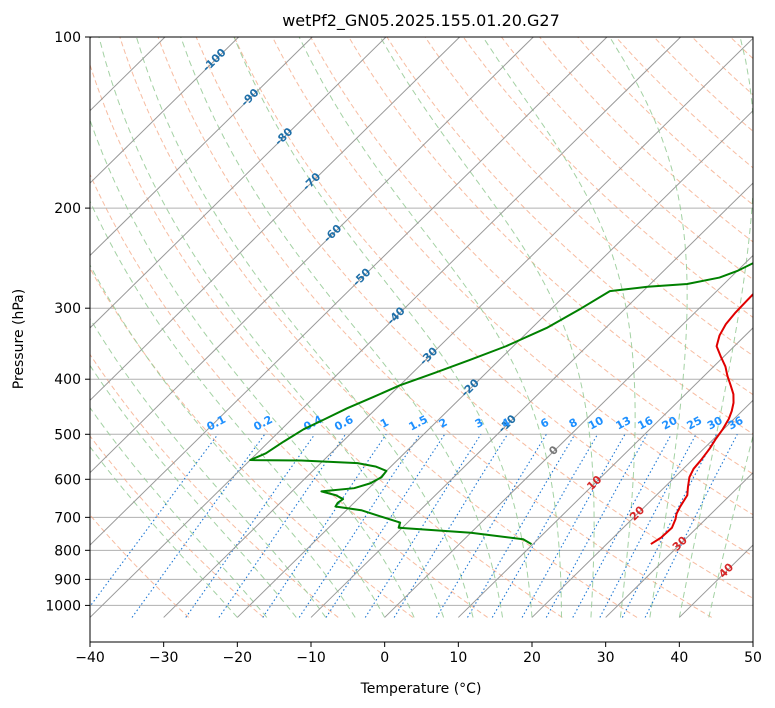 The width and height of the screenshot is (775, 708). What do you see at coordinates (90, 658) in the screenshot?
I see `x-tick-label: −40` at bounding box center [90, 658].